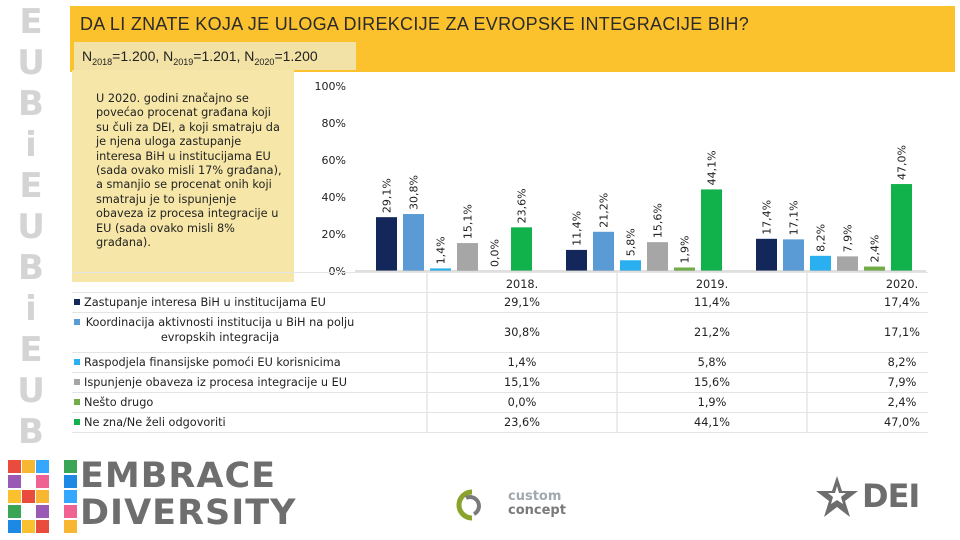 This screenshot has height=540, width=960. I want to click on x-tick-label: 2020., so click(902, 284).